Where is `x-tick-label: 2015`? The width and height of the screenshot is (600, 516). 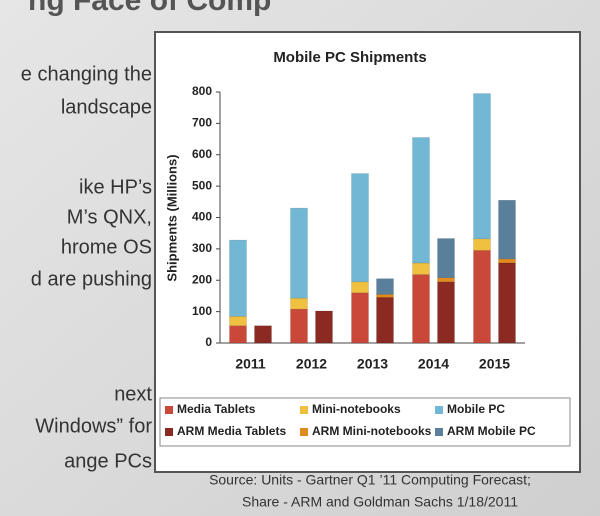
x-tick-label: 2015 is located at coordinates (494, 364).